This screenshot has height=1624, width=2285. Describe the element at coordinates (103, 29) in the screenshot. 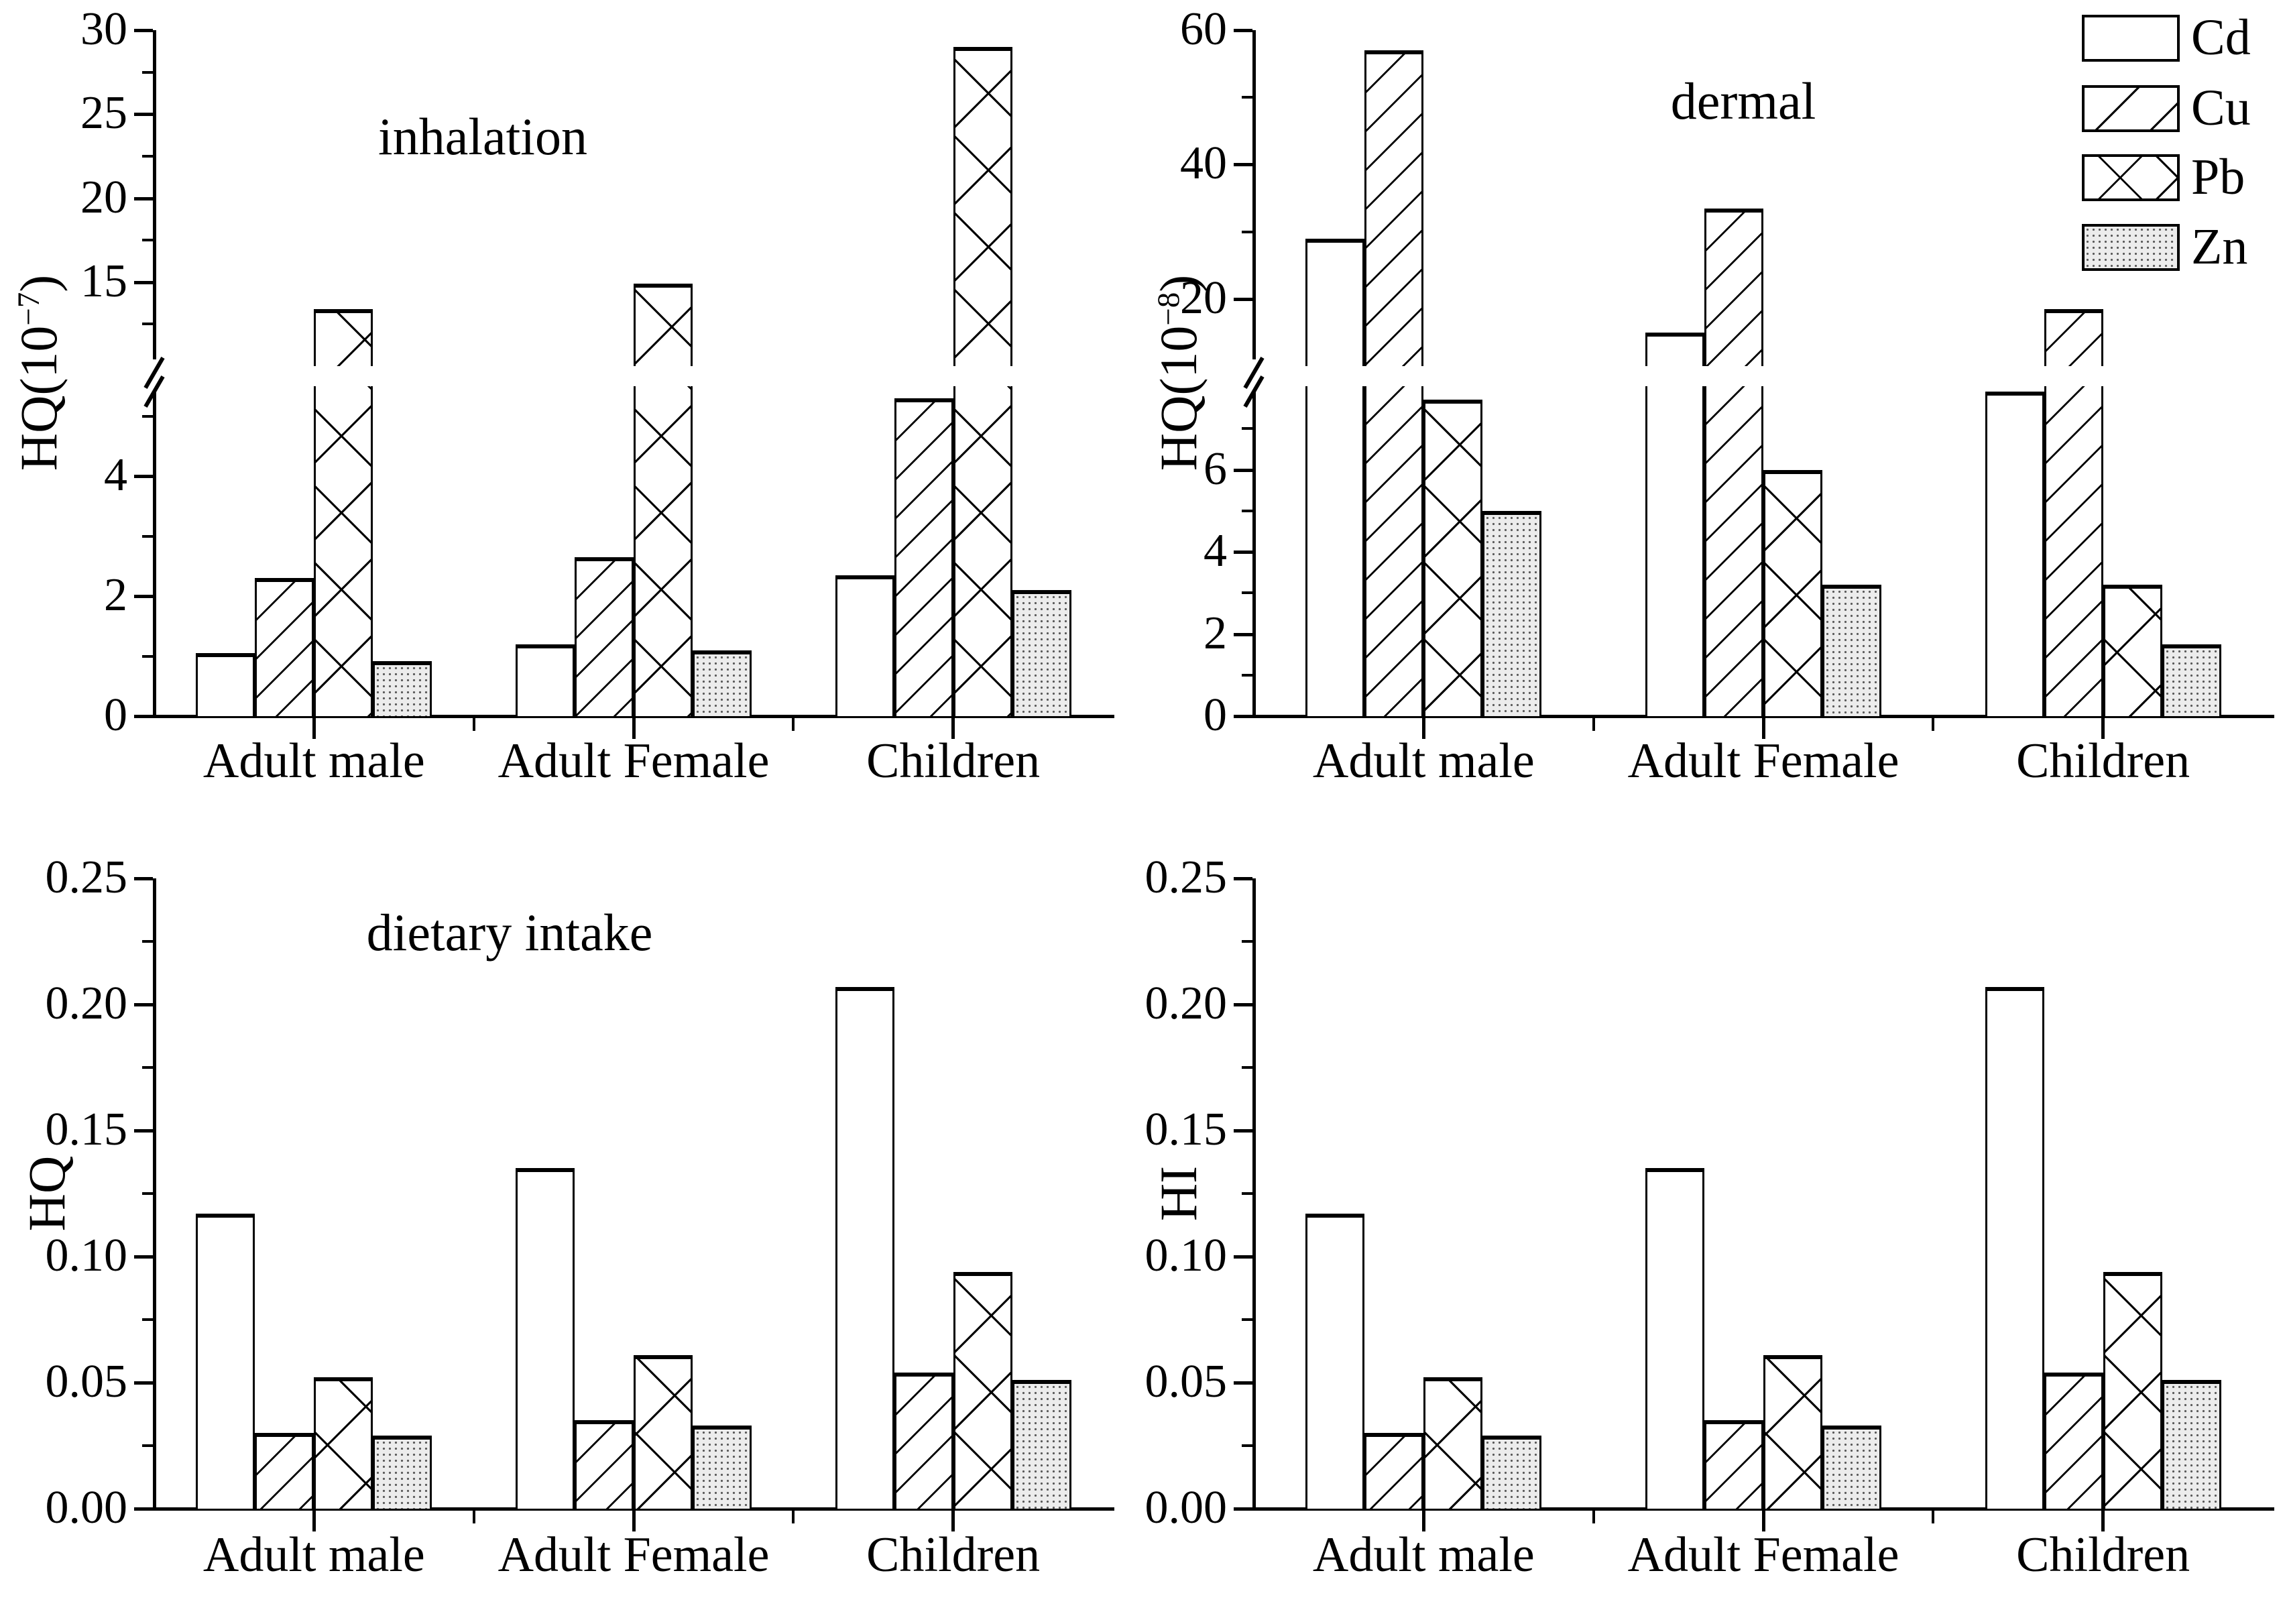

I see `y-tick-label: 30` at that location.